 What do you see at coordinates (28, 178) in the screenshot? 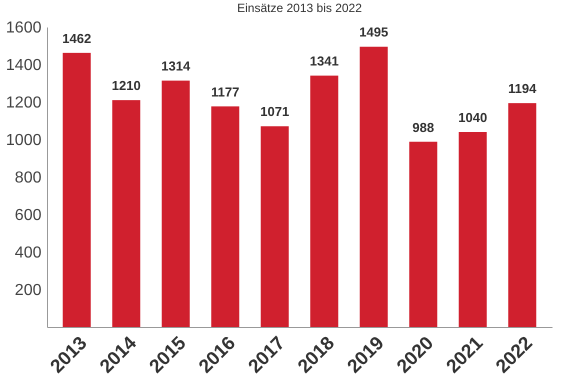
I see `y-tick-label: 800` at bounding box center [28, 178].